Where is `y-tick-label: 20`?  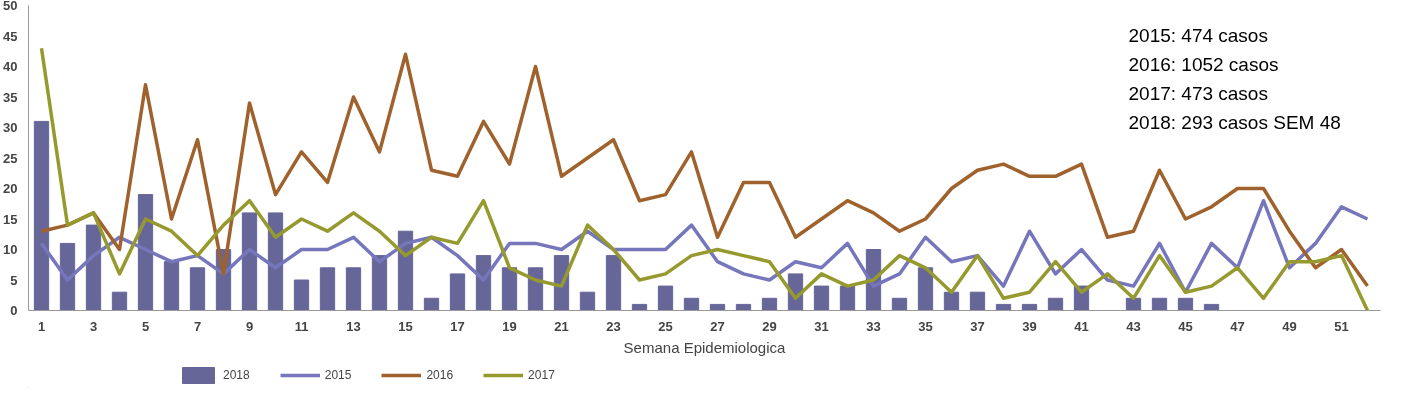 y-tick-label: 20 is located at coordinates (10, 188).